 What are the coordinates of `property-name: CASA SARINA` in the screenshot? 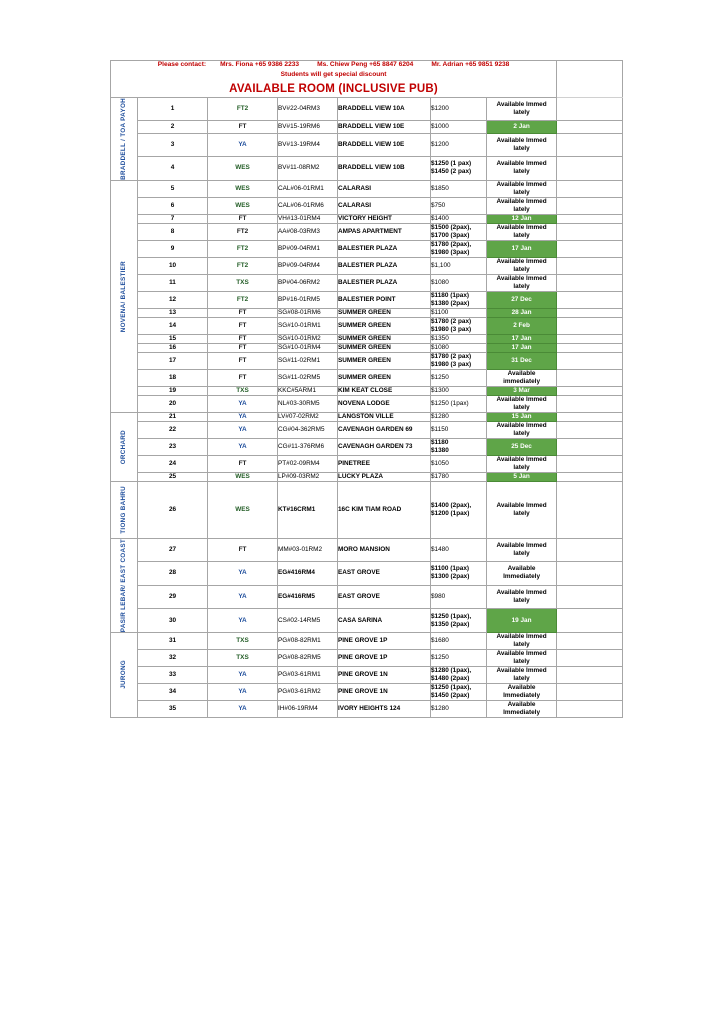 It's located at (384, 620).